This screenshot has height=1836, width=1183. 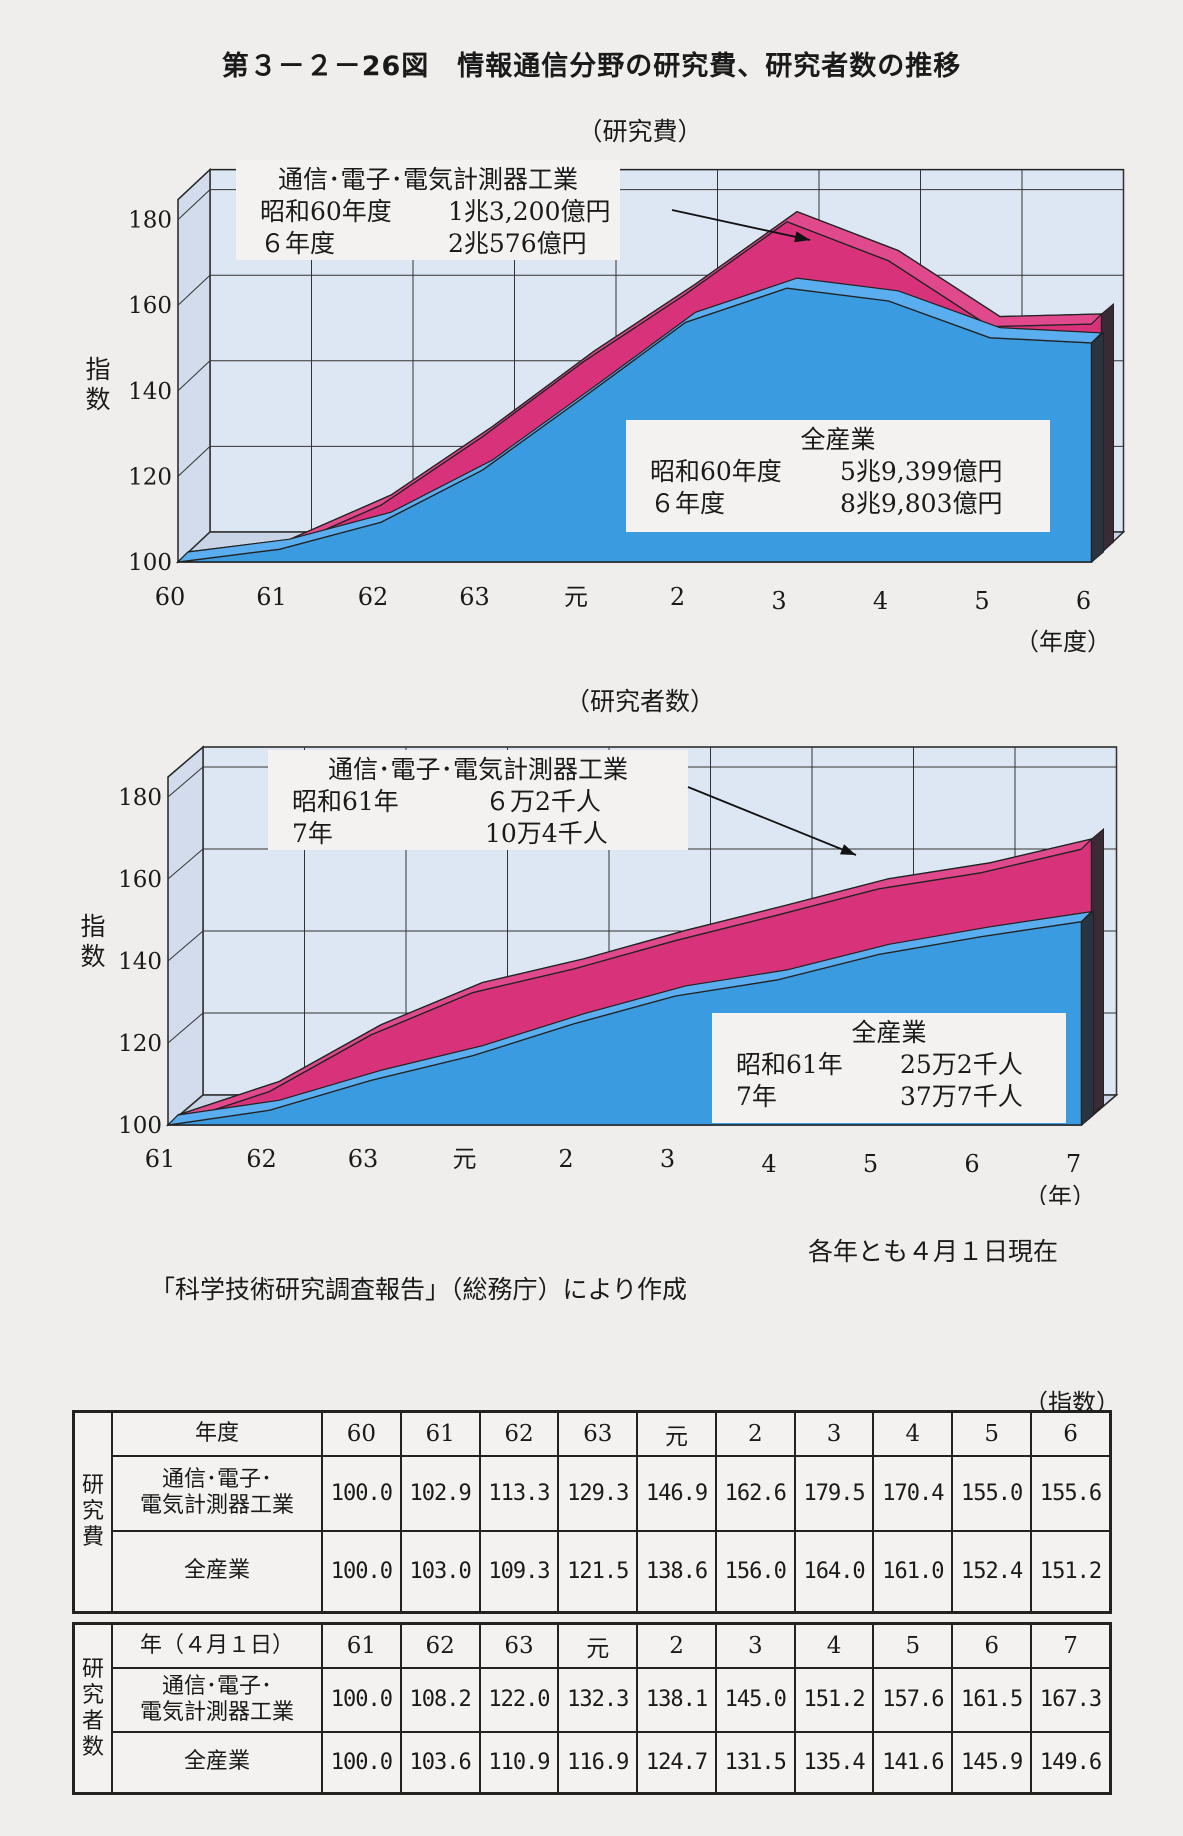 What do you see at coordinates (755, 1571) in the screenshot?
I see `table-cell: 156.0` at bounding box center [755, 1571].